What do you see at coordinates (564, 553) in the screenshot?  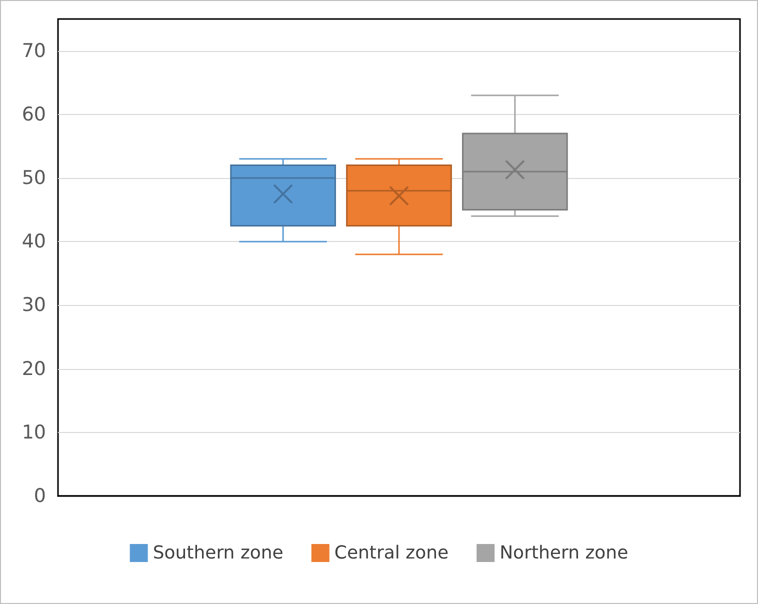 I see `legend-label: Northern zone` at bounding box center [564, 553].